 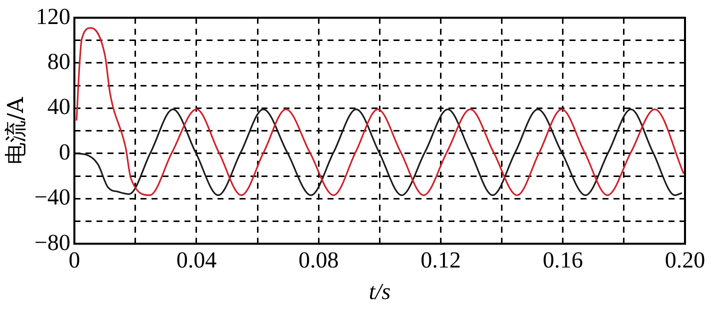 What do you see at coordinates (64, 151) in the screenshot?
I see `y-tick-label: 0` at bounding box center [64, 151].